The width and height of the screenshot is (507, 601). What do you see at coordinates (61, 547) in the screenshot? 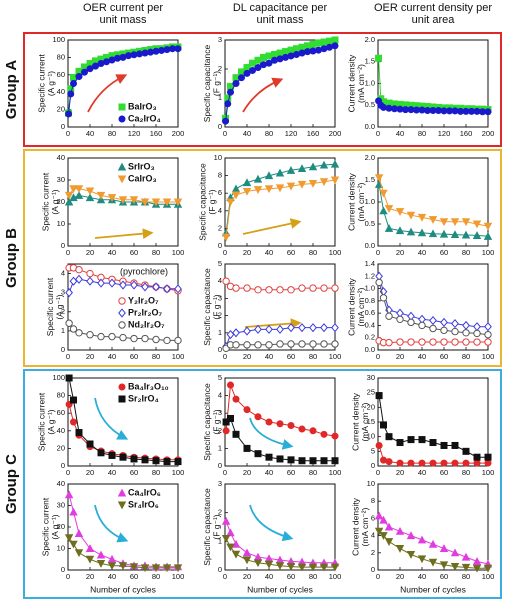
I see `y-tick-label: 10` at bounding box center [61, 547].